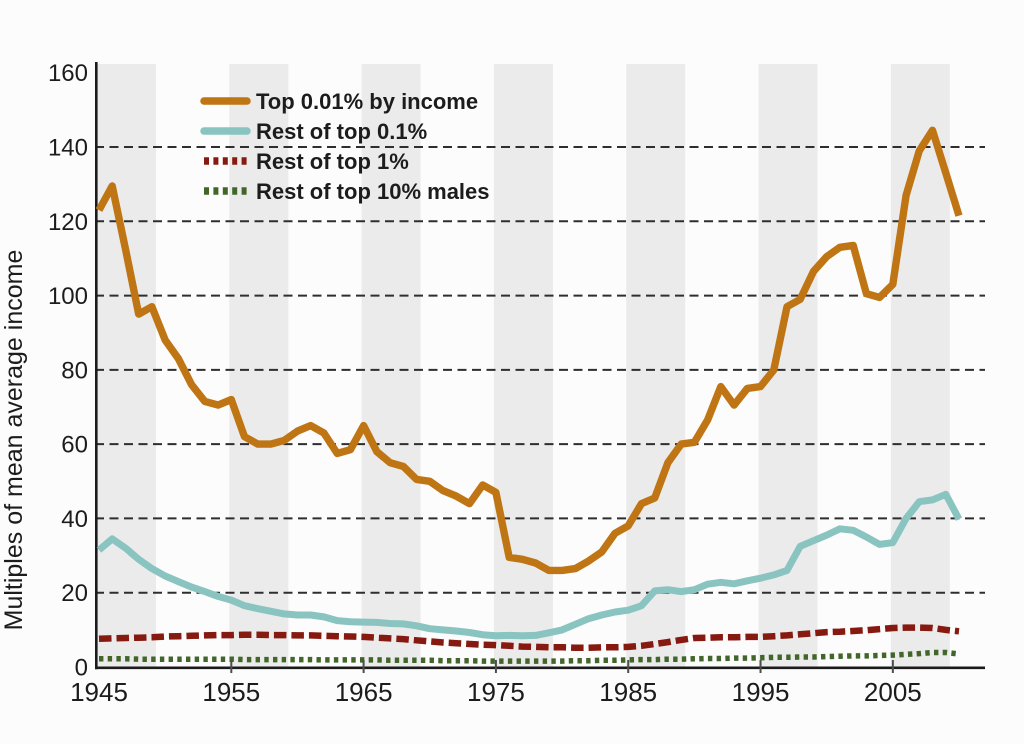 The height and width of the screenshot is (744, 1024). I want to click on x-tick-label-1975: 1975, so click(496, 692).